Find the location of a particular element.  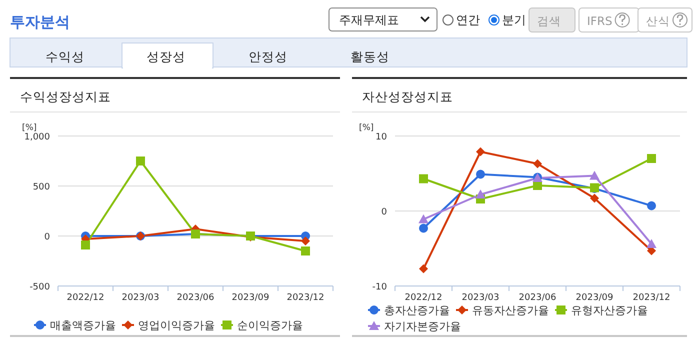

text: 활동성 is located at coordinates (370, 56).